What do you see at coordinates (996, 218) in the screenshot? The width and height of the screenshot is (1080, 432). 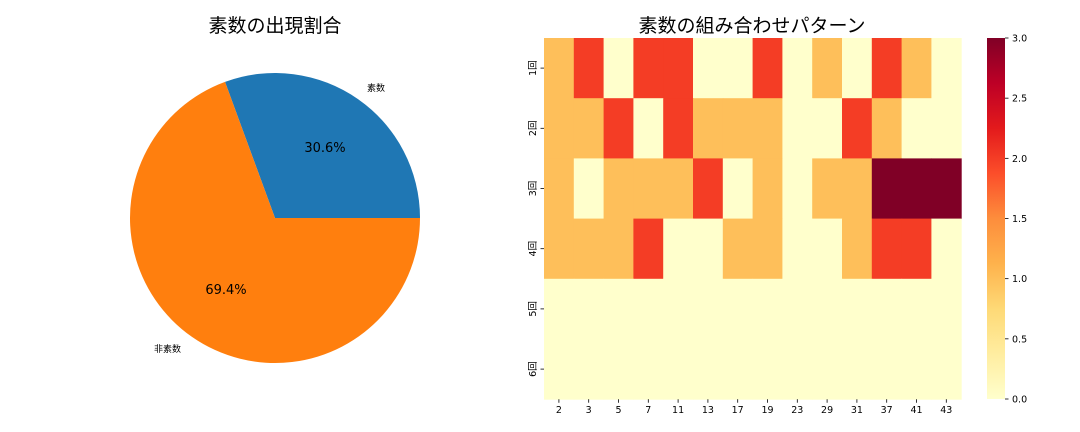 I see `colorbar-gradient` at bounding box center [996, 218].